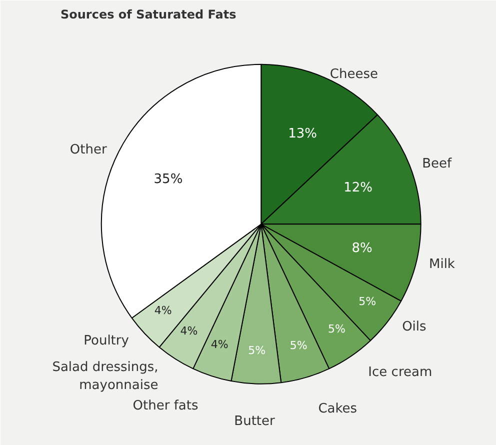 The width and height of the screenshot is (496, 445). Describe the element at coordinates (255, 422) in the screenshot. I see `slice-label: Butter` at that location.